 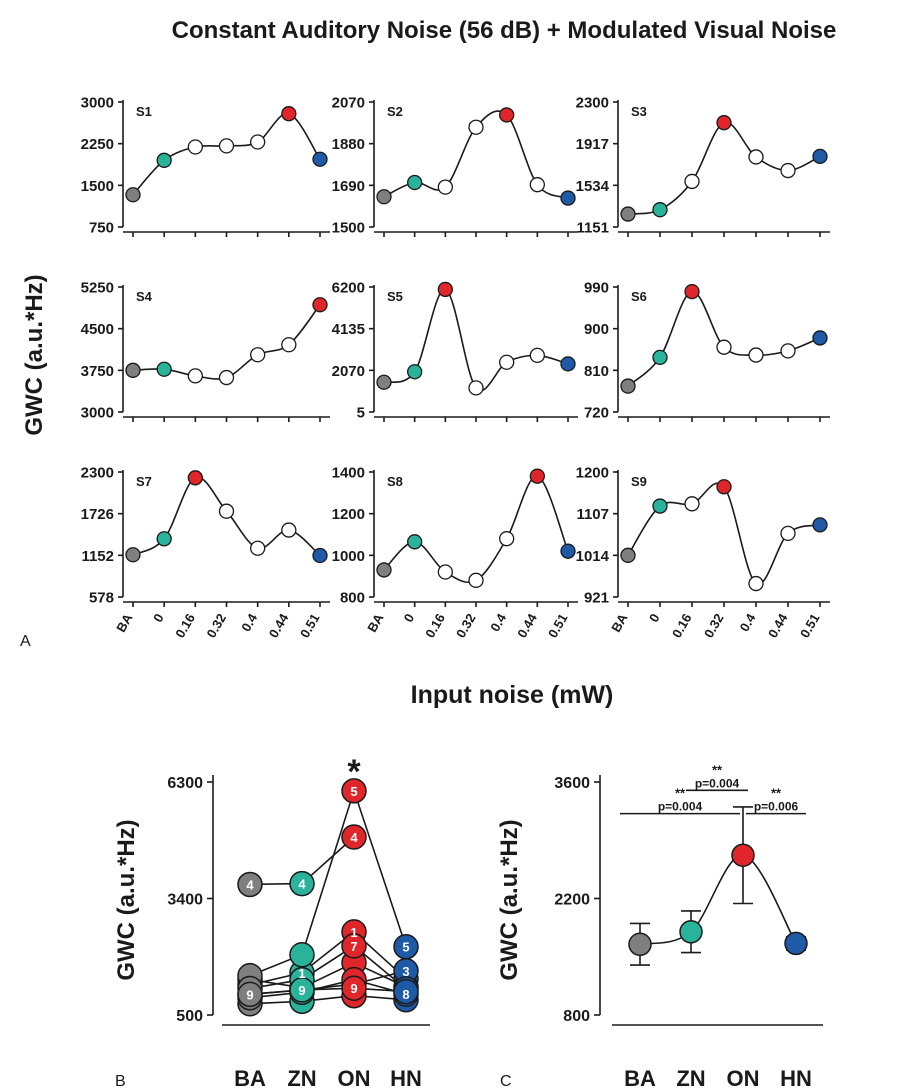 What do you see at coordinates (703, 552) in the screenshot?
I see `subplot-s9: 921 1014 1107 1200 BA 0 0.16 0.32 0.4 0.44 0.51 S9` at bounding box center [703, 552].